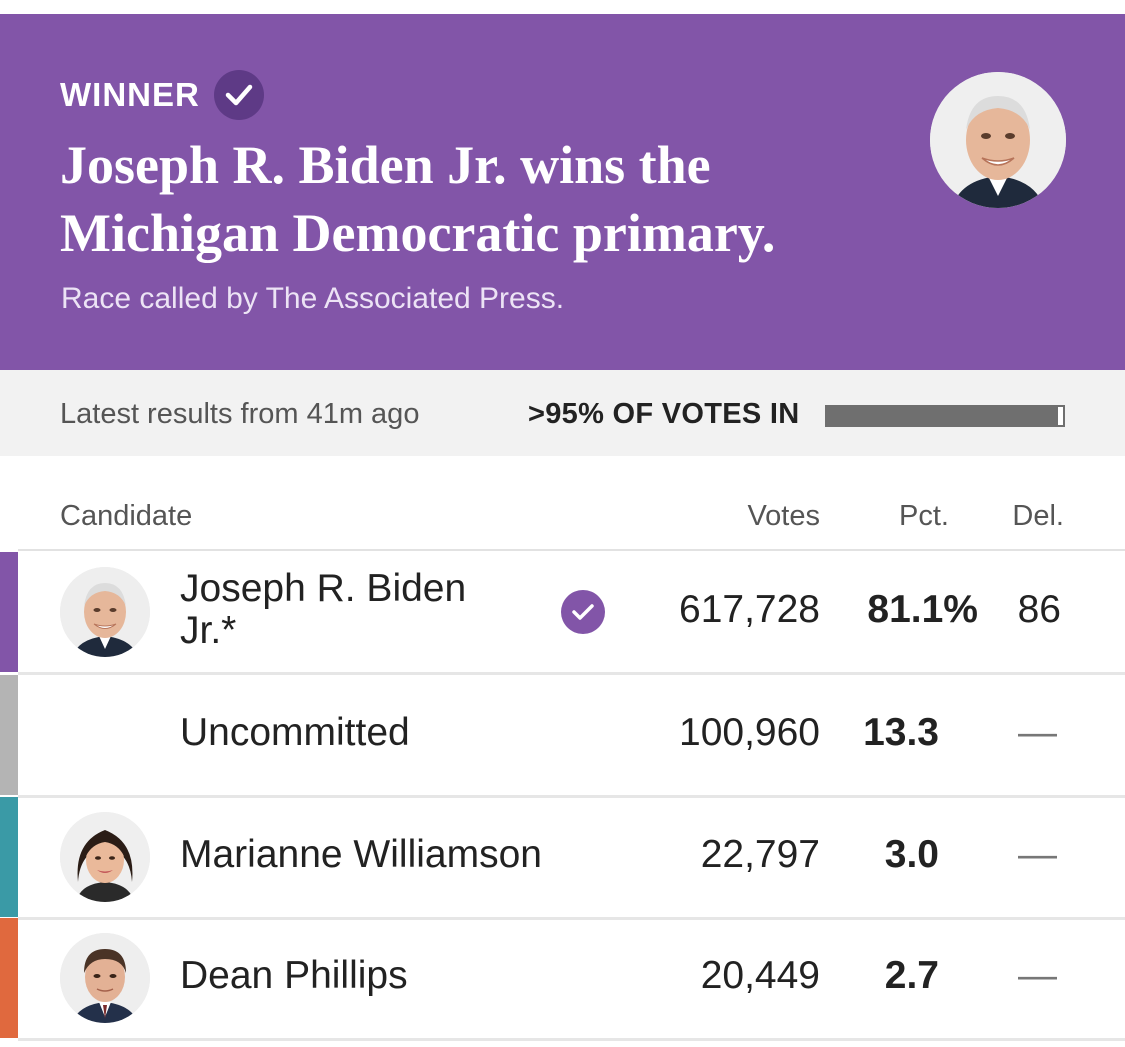  I want to click on williamson-avatar, so click(105, 857).